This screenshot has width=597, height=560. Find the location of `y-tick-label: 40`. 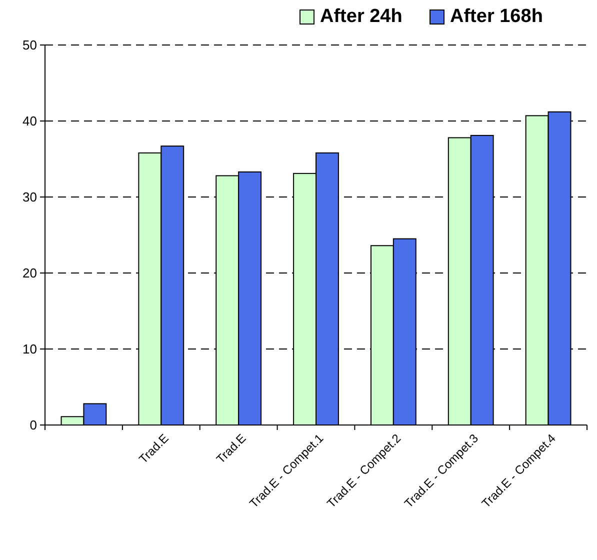

y-tick-label: 40 is located at coordinates (29, 121).